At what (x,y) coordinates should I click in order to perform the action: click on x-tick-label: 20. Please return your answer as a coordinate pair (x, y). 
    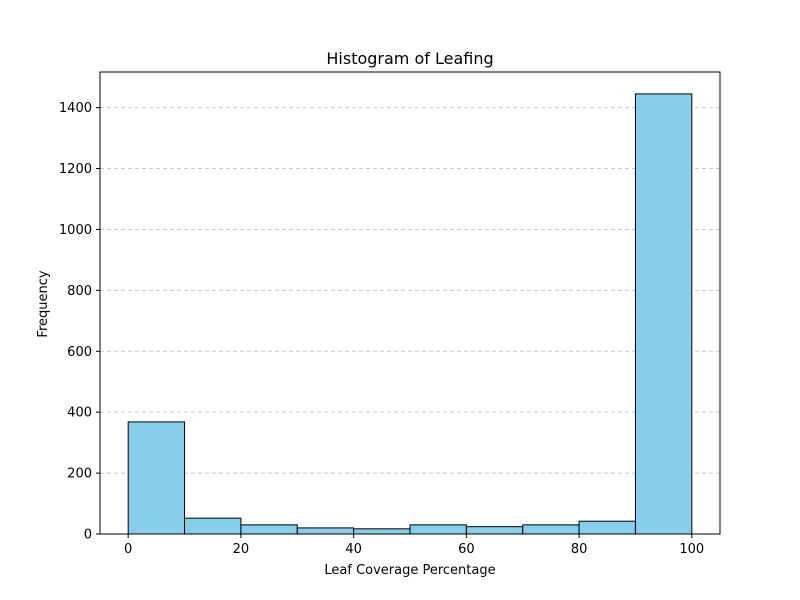
    Looking at the image, I should click on (241, 549).